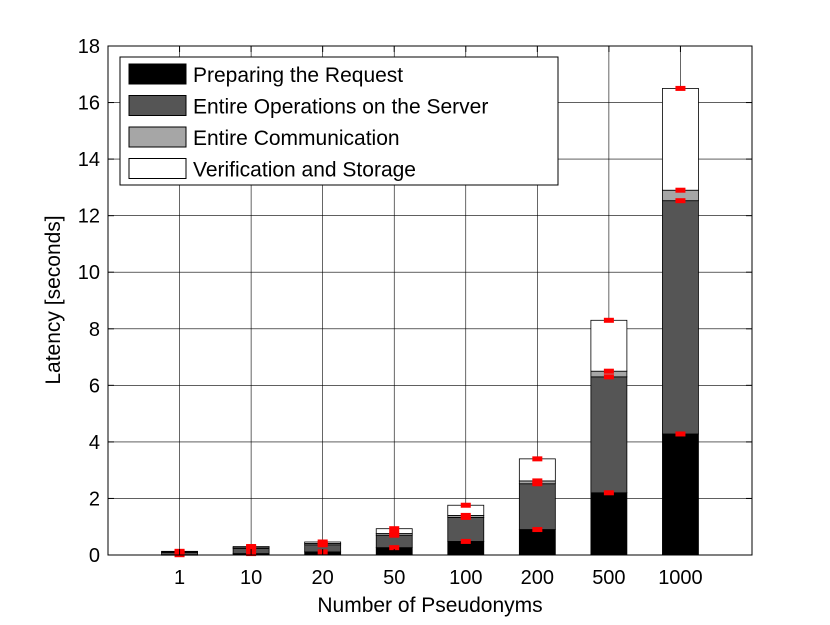  I want to click on y-tick-label: 12, so click(89, 217).